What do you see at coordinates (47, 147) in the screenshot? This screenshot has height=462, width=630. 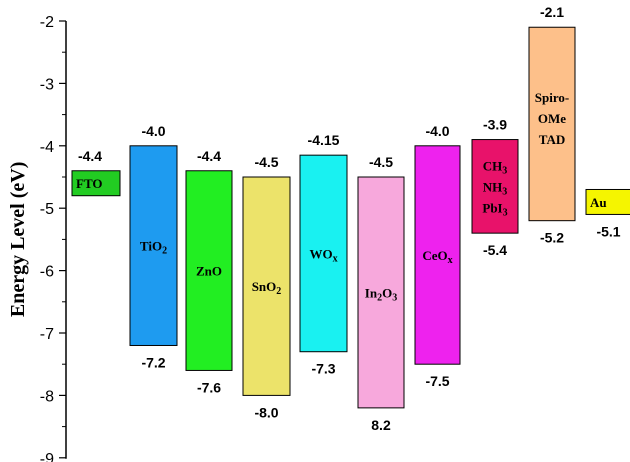 I see `y-tick-label: -4` at bounding box center [47, 147].